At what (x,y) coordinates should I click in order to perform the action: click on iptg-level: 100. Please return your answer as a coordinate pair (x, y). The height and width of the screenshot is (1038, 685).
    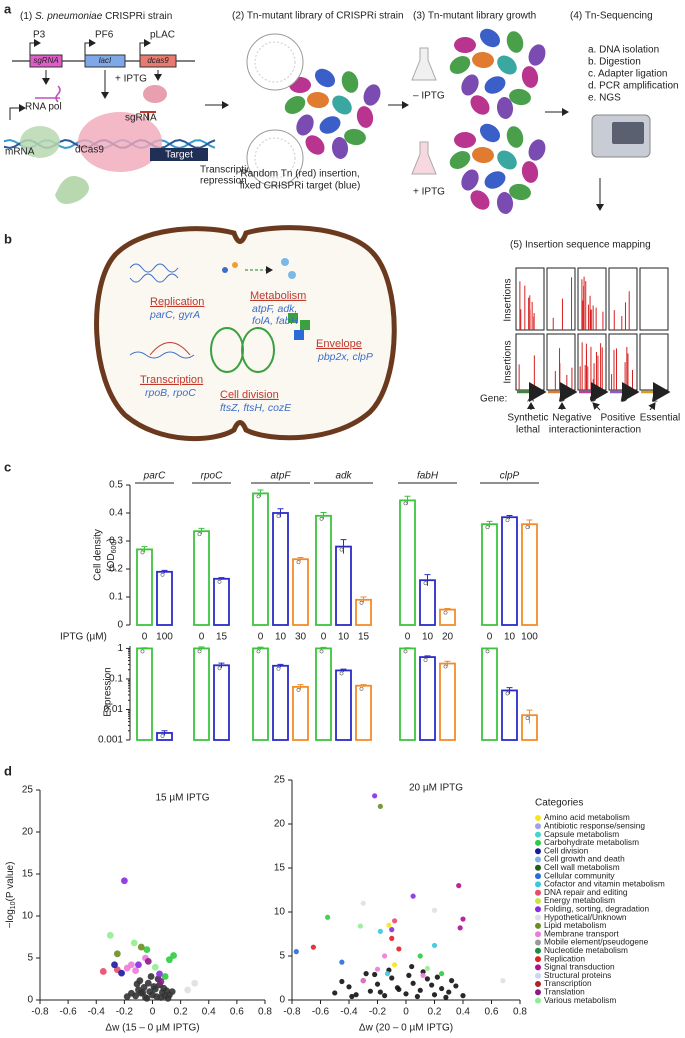
    Looking at the image, I should click on (164, 637).